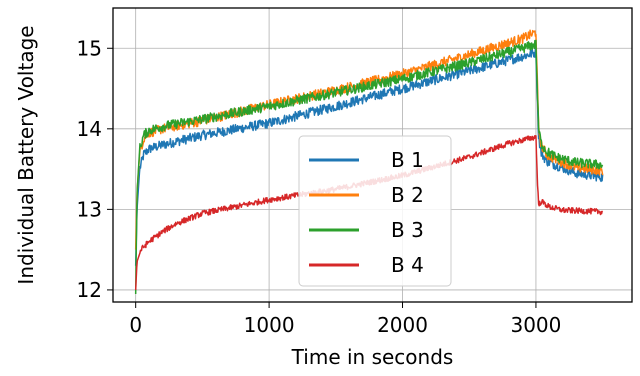  I want to click on y-tick-label: 12, so click(89, 290).